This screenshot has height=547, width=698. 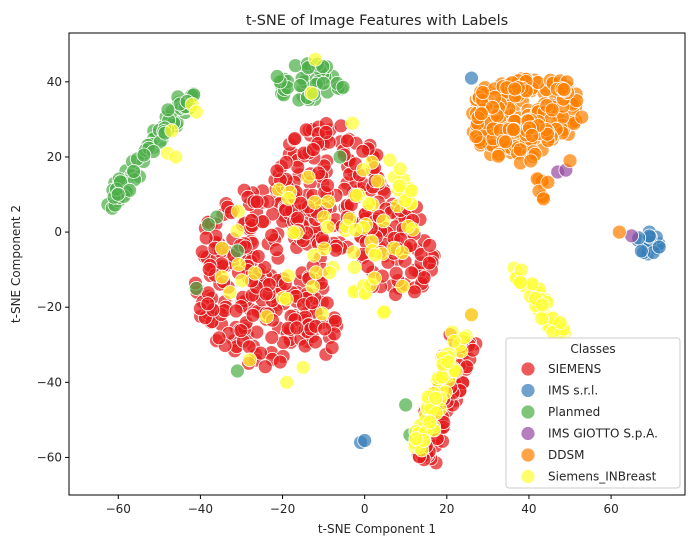 I want to click on legend-item: IMS GIOTTO S.p.A., so click(x=589, y=433).